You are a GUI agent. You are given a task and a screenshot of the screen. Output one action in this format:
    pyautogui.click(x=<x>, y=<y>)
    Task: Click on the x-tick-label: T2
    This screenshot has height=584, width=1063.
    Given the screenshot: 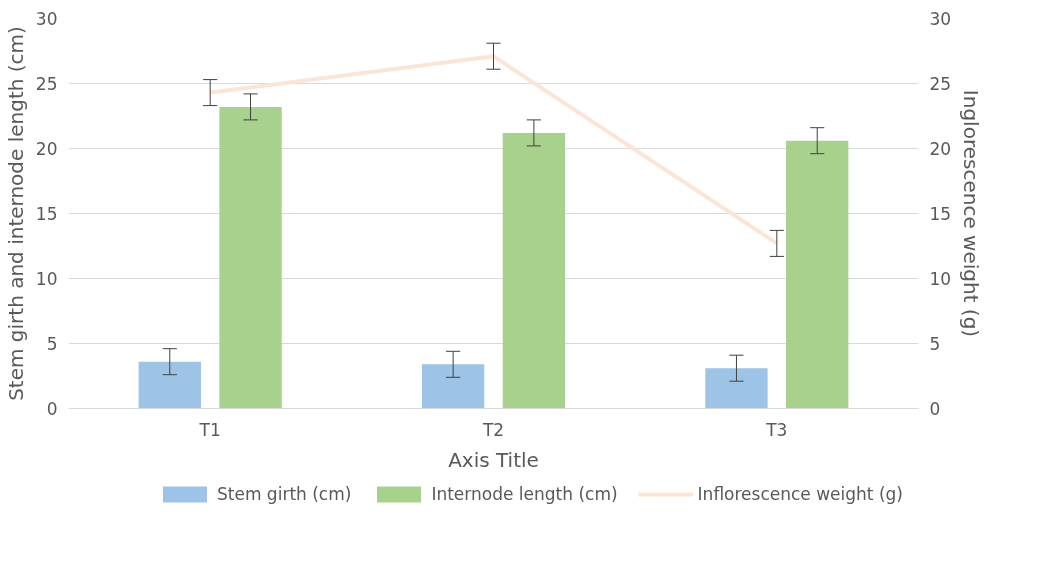 What is the action you would take?
    pyautogui.click(x=493, y=429)
    